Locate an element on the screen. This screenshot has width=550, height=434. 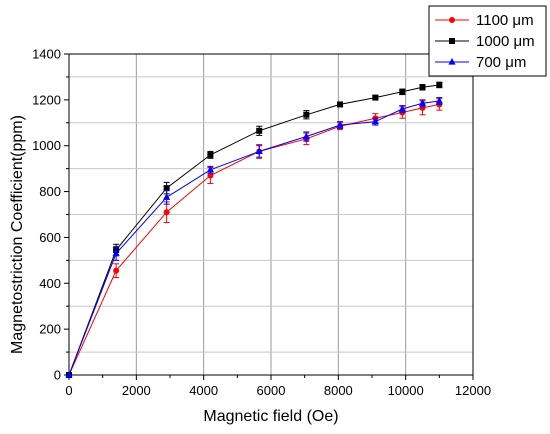
y-axis-title: Magnetostriction Coefficient(ppm) is located at coordinates (17, 234).